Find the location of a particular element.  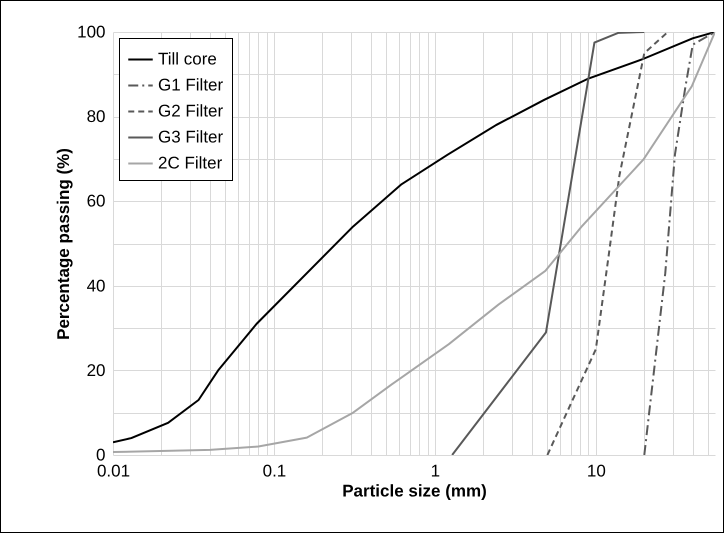

y-tick-label: 100 is located at coordinates (91, 32).